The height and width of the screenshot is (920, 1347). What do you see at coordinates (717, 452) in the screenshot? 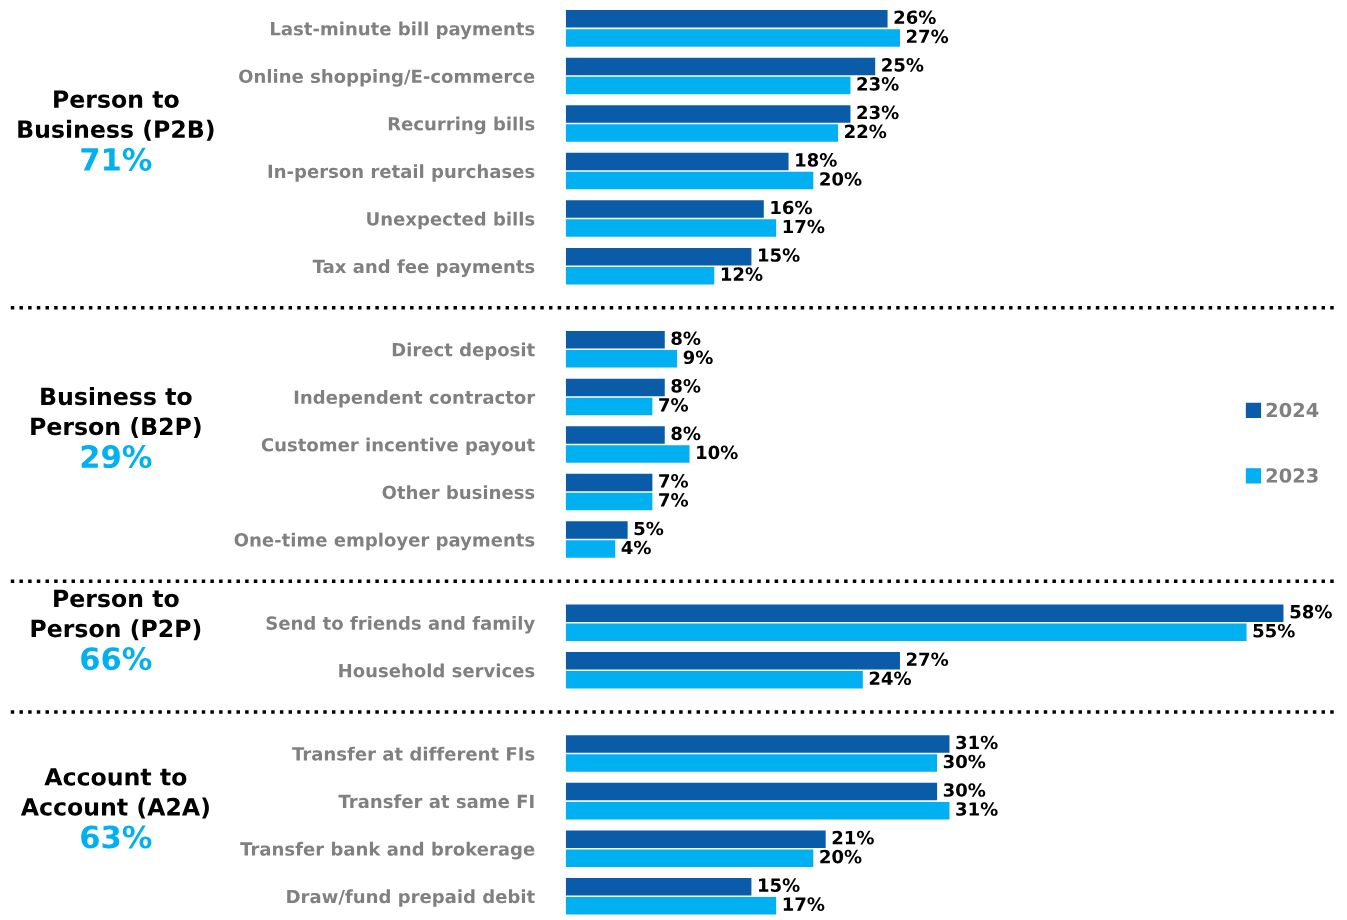
I see `data-label: 10%` at bounding box center [717, 452].